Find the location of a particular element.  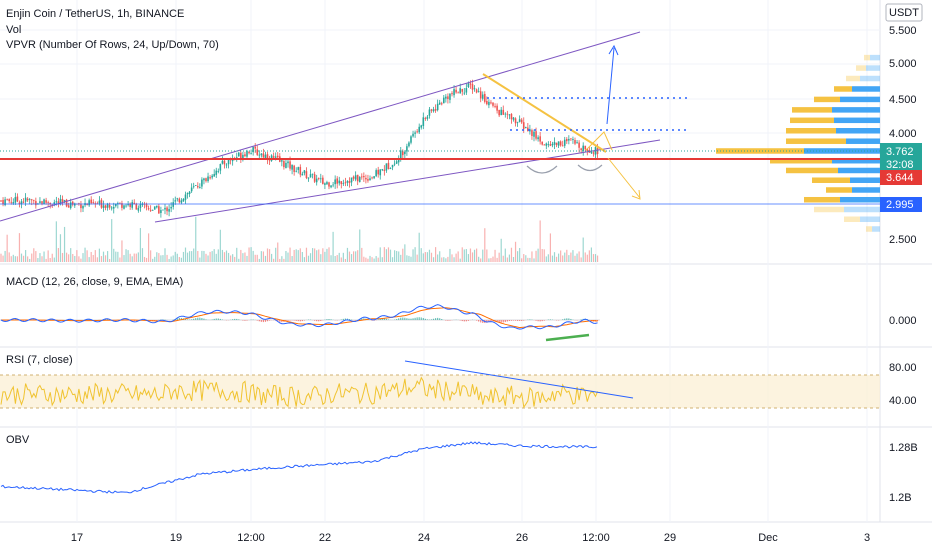

currency-badge is located at coordinates (904, 12).